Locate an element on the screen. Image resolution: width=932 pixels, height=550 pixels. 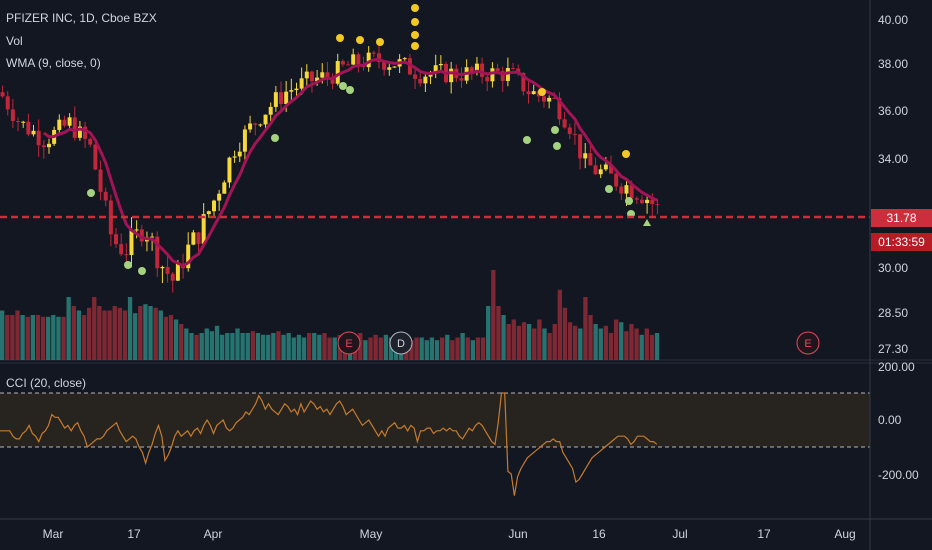
volume-bars is located at coordinates (330, 315).